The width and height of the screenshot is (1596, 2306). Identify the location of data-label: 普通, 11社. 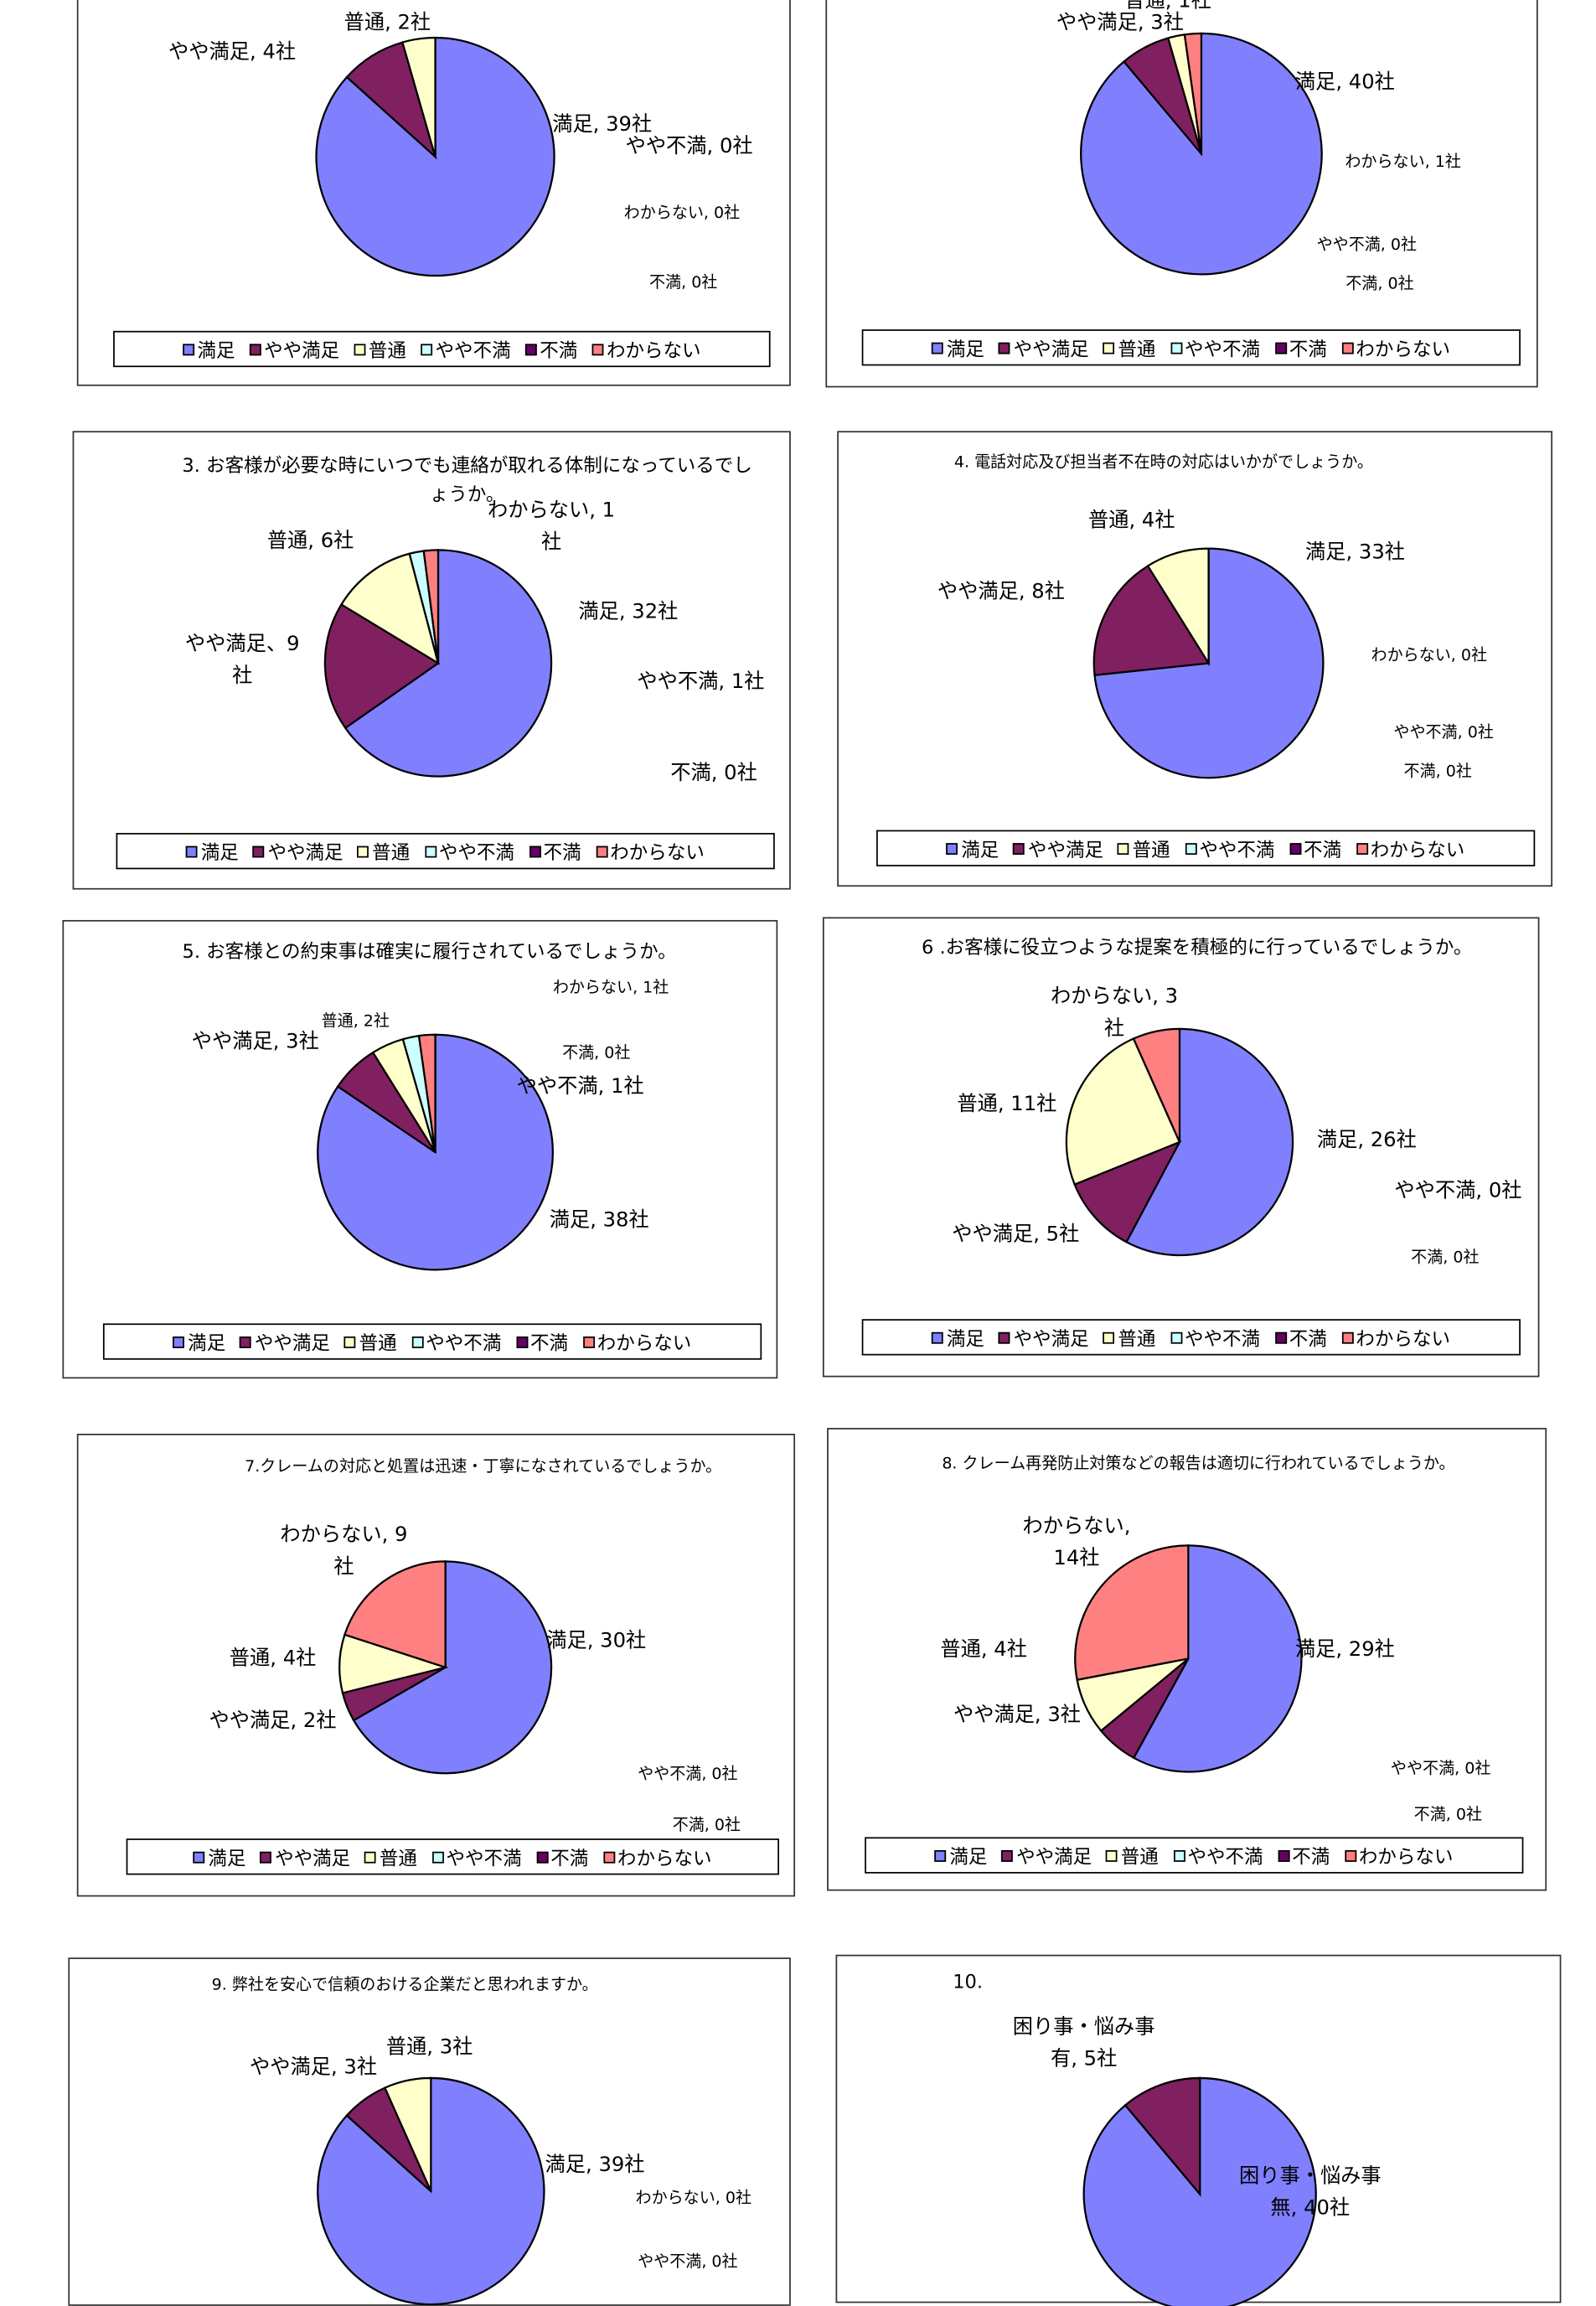
(1007, 1104).